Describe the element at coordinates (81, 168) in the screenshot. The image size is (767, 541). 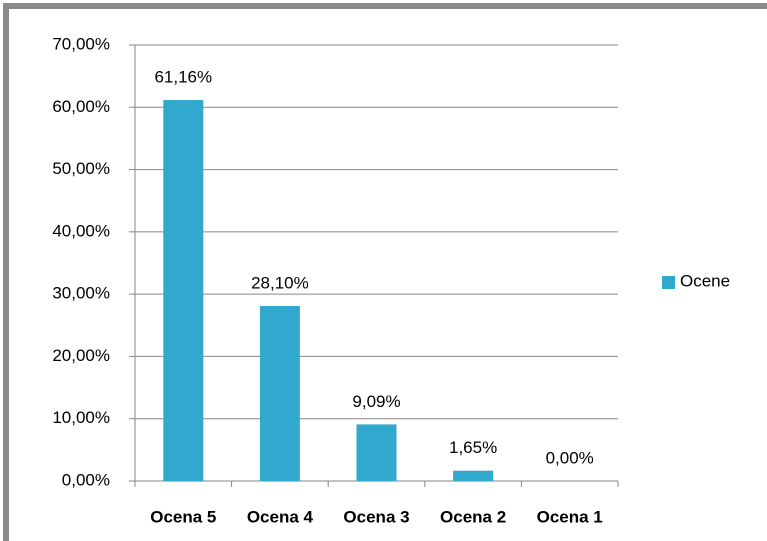
I see `y-tick-label: 50,00%` at that location.